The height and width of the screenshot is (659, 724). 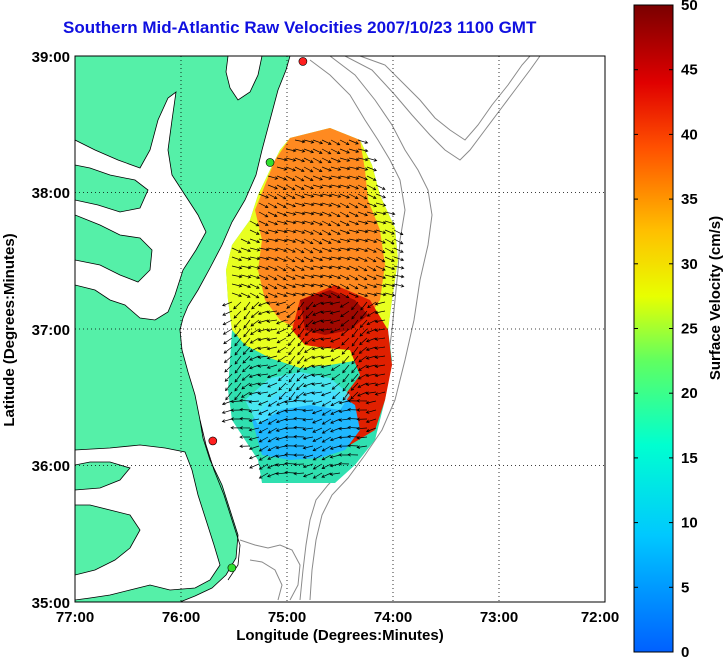 I want to click on velocity-arrows, so click(x=313, y=309).